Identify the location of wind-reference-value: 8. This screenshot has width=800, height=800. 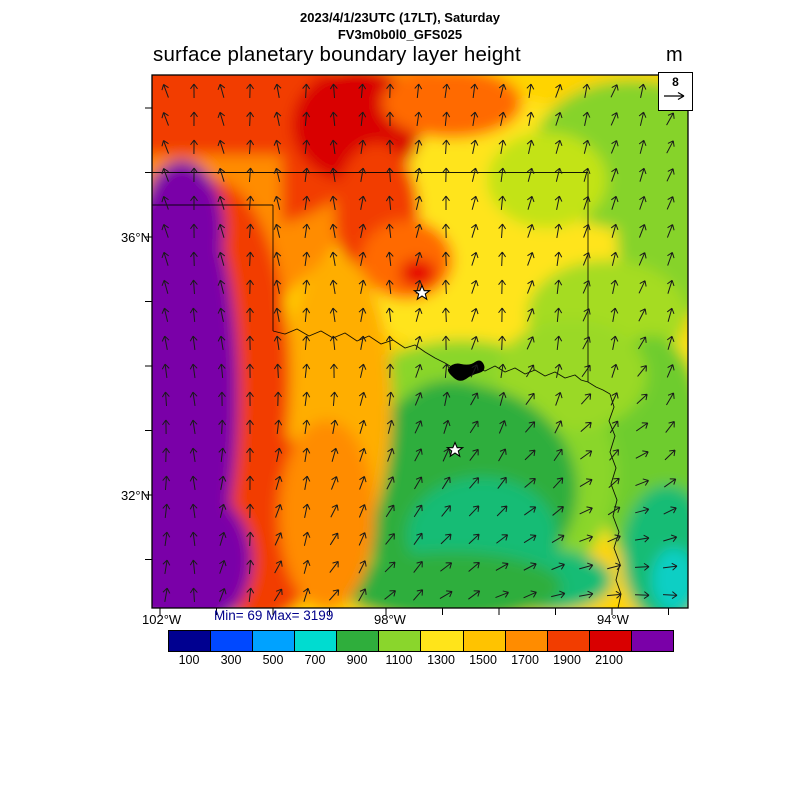
(675, 82).